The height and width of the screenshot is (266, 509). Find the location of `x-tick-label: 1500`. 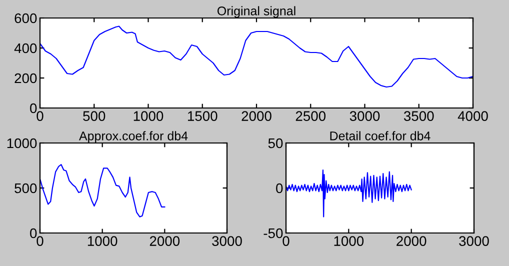

x-tick-label: 1500 is located at coordinates (203, 116).